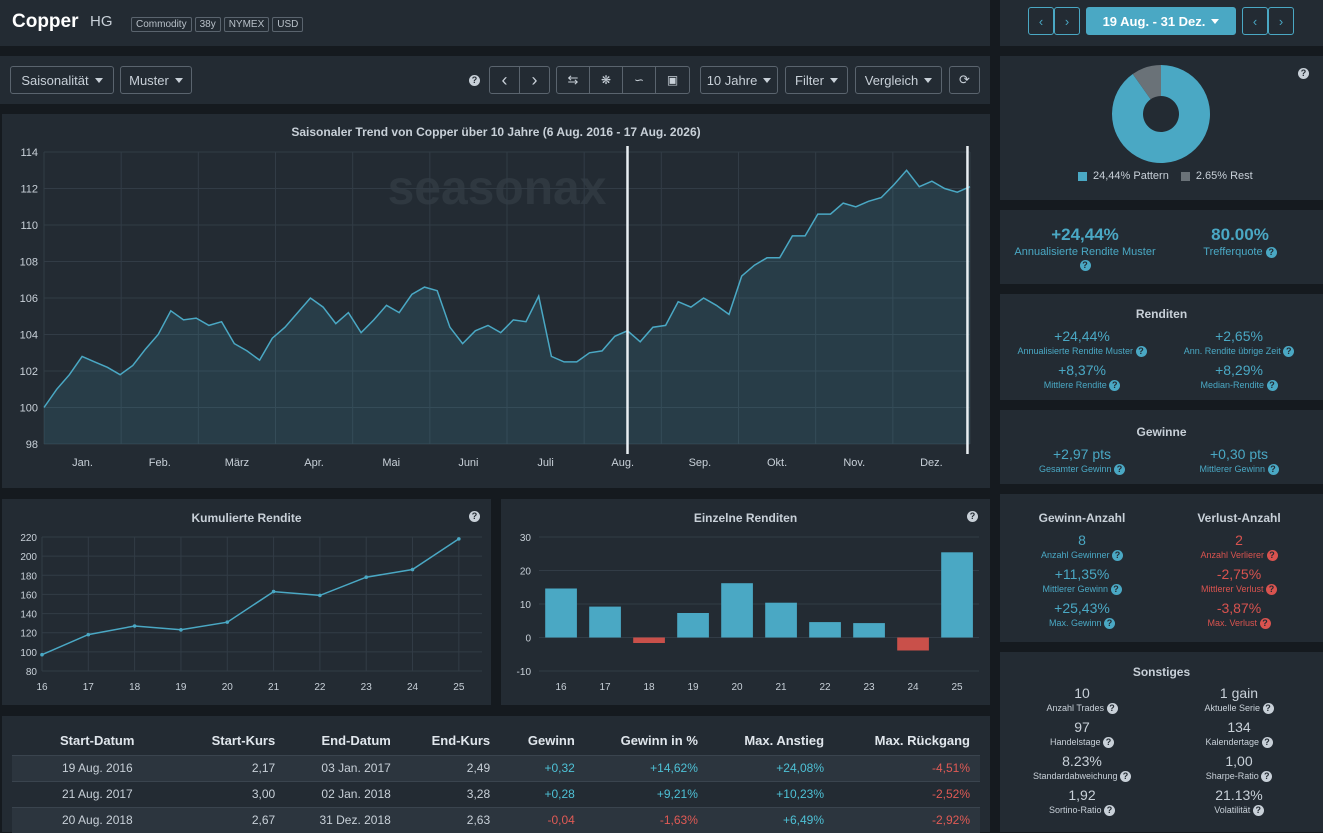 This screenshot has width=1323, height=833. I want to click on bug-icon: ❋, so click(606, 80).